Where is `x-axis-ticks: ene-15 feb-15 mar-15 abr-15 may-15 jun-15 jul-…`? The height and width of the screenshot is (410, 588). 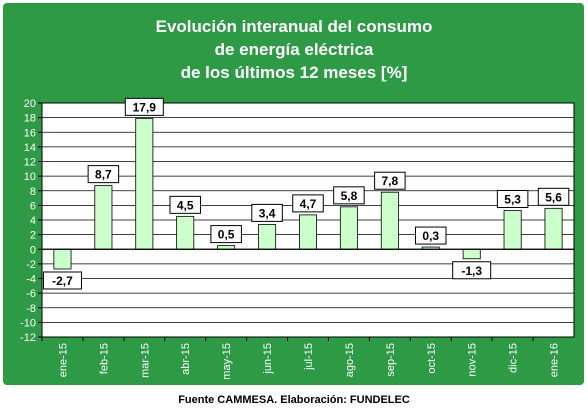 x-axis-ticks: ene-15 feb-15 mar-15 abr-15 may-15 jun-15 jul-… is located at coordinates (301, 358).